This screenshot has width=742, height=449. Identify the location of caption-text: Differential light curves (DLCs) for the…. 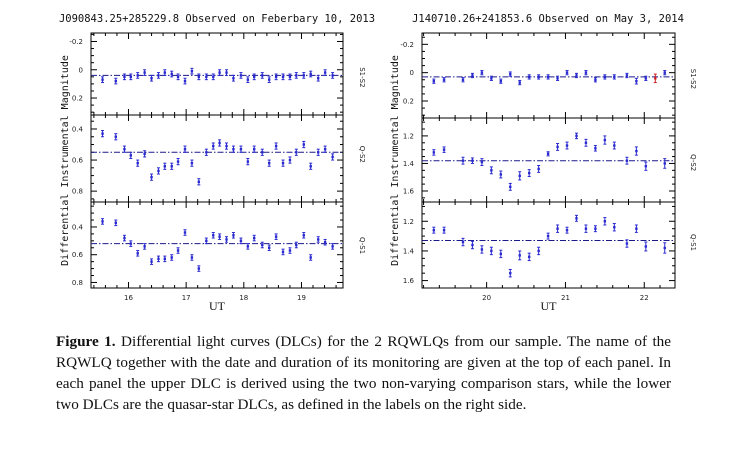
(364, 373).